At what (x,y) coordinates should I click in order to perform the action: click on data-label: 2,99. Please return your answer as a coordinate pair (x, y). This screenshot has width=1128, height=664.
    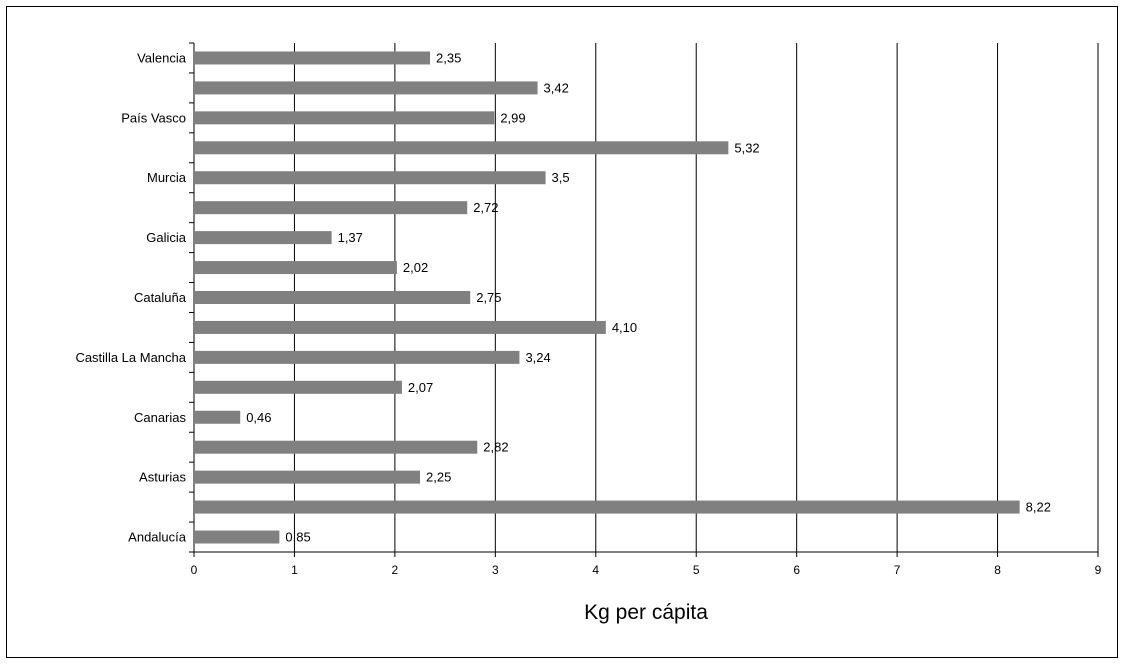
    Looking at the image, I should click on (512, 117).